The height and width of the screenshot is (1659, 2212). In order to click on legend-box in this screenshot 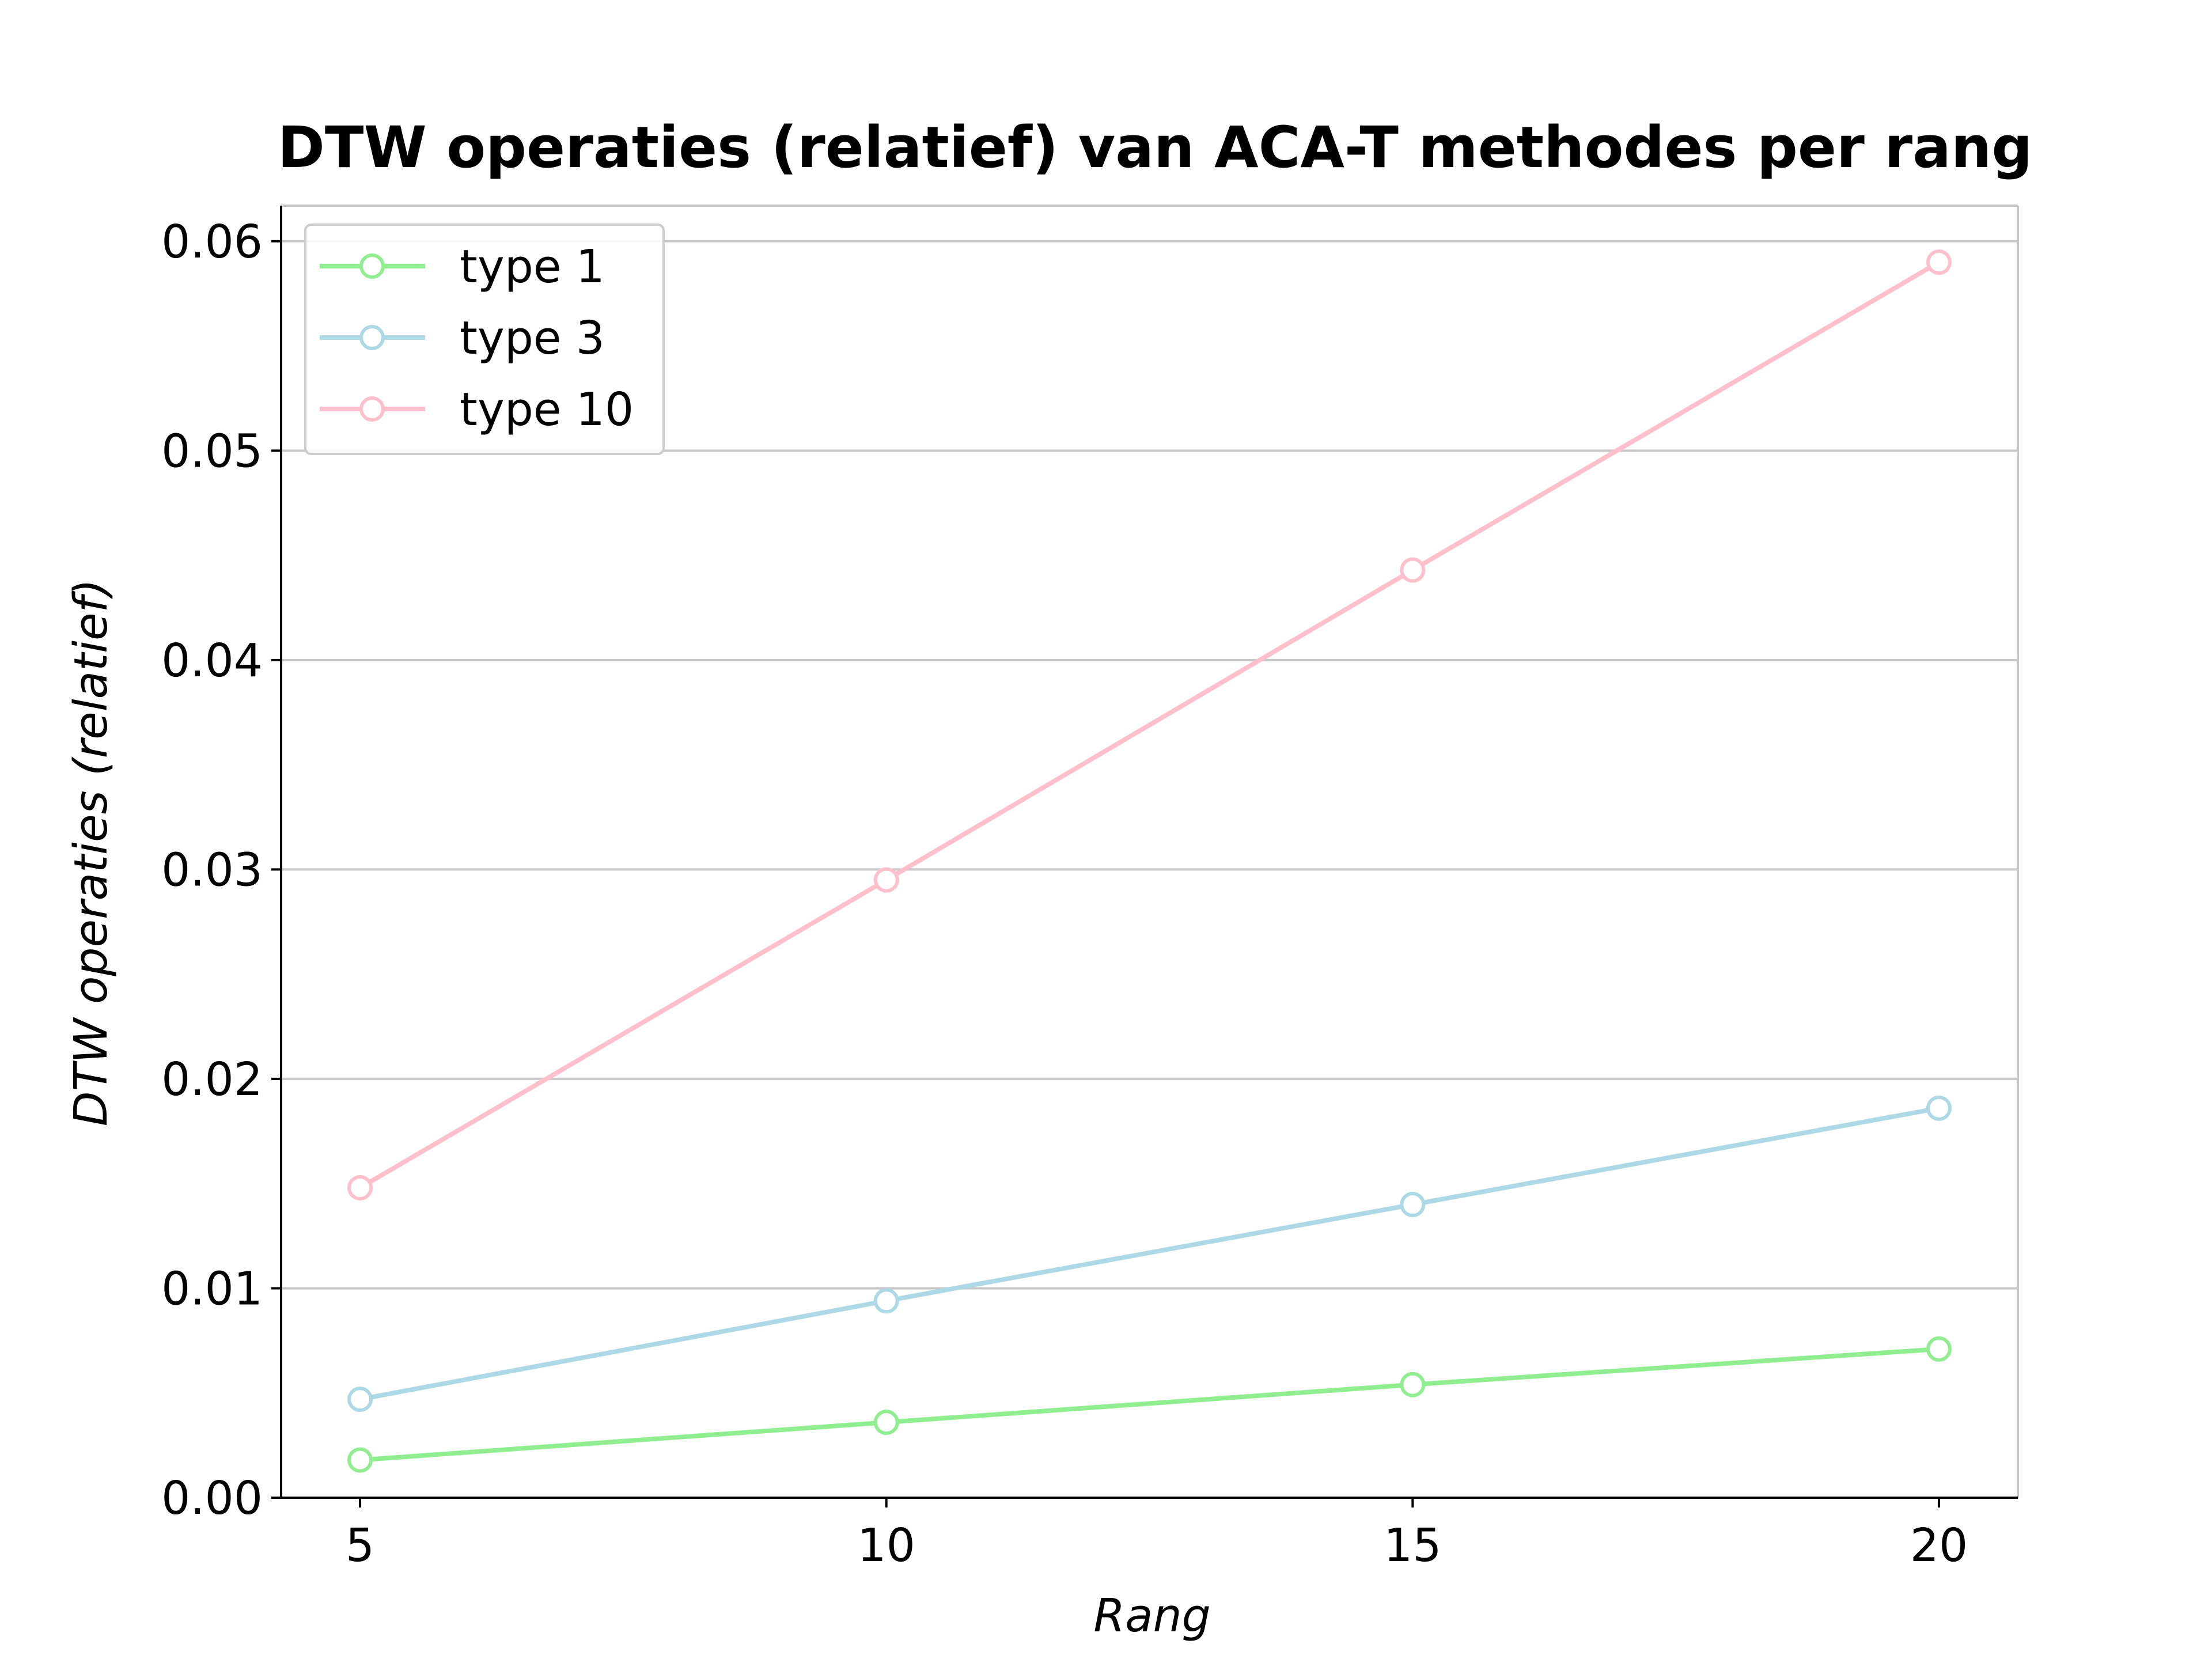, I will do `click(484, 339)`.